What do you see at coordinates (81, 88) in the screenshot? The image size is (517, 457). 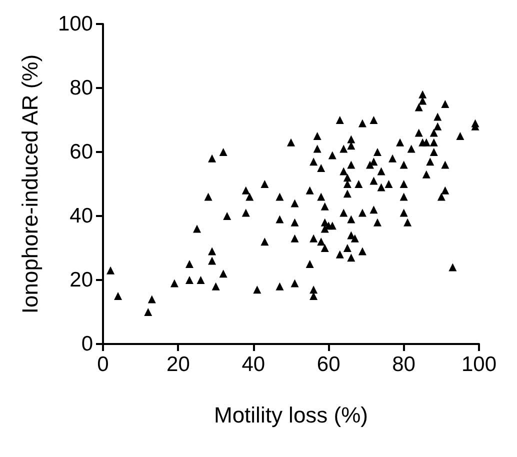 I see `y-tick-label: 80` at bounding box center [81, 88].